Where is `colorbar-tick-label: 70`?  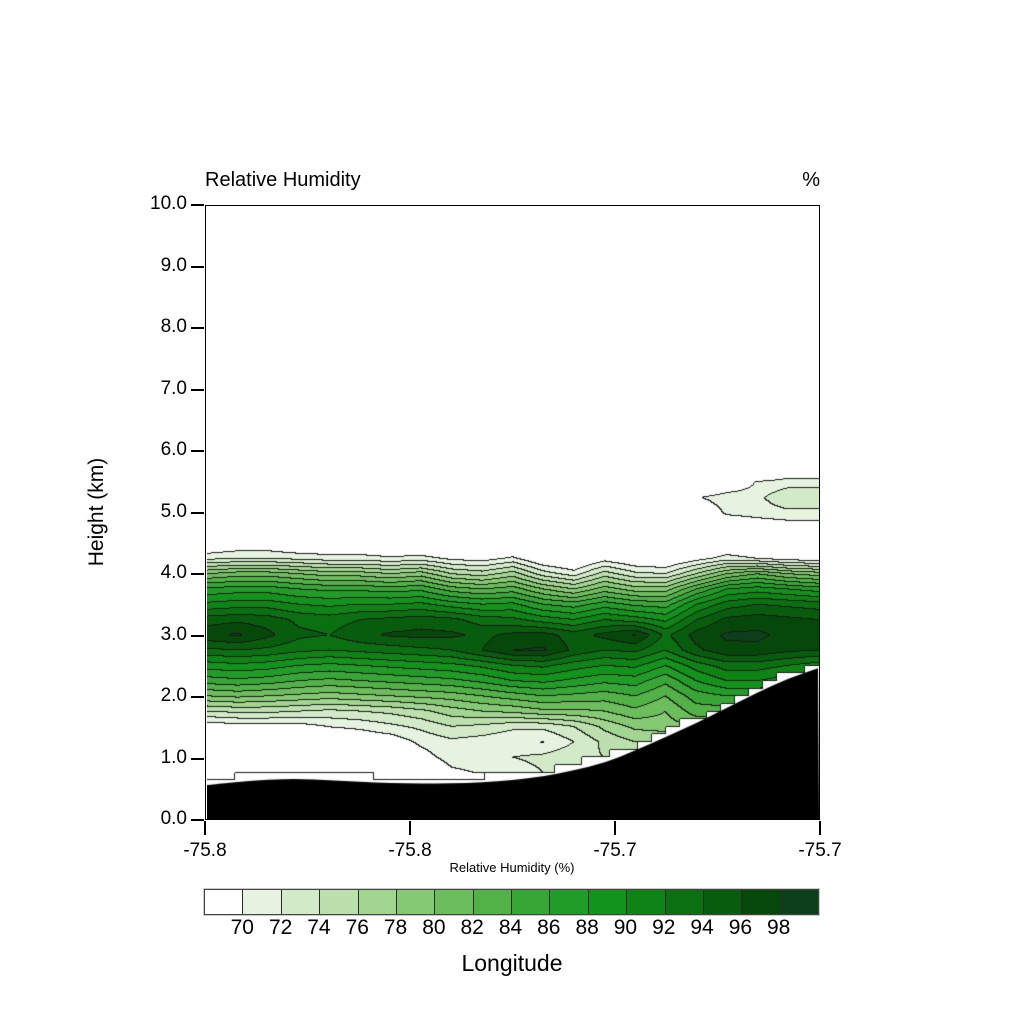
colorbar-tick-label: 70 is located at coordinates (242, 927).